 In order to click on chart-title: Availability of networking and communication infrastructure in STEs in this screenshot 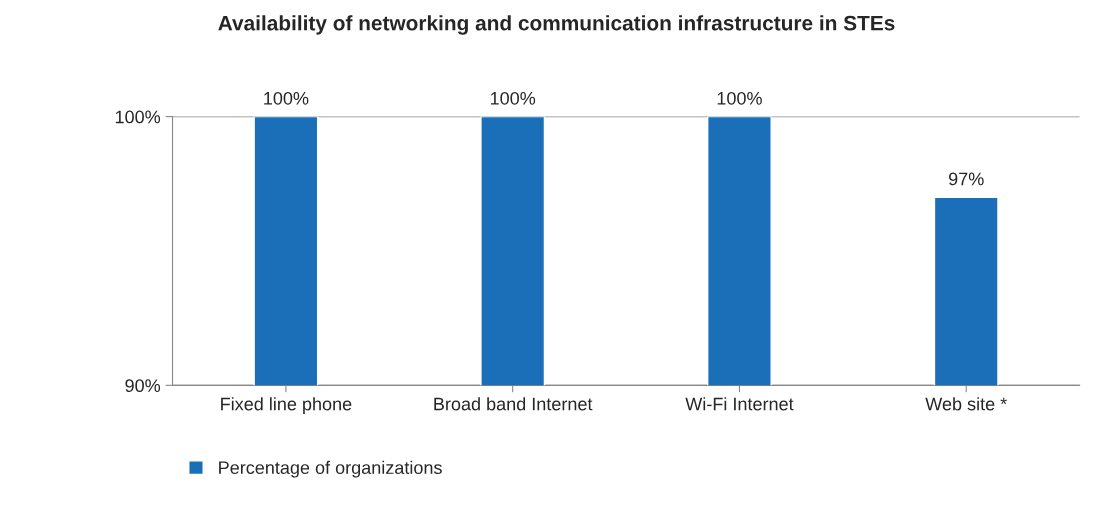, I will do `click(556, 25)`.